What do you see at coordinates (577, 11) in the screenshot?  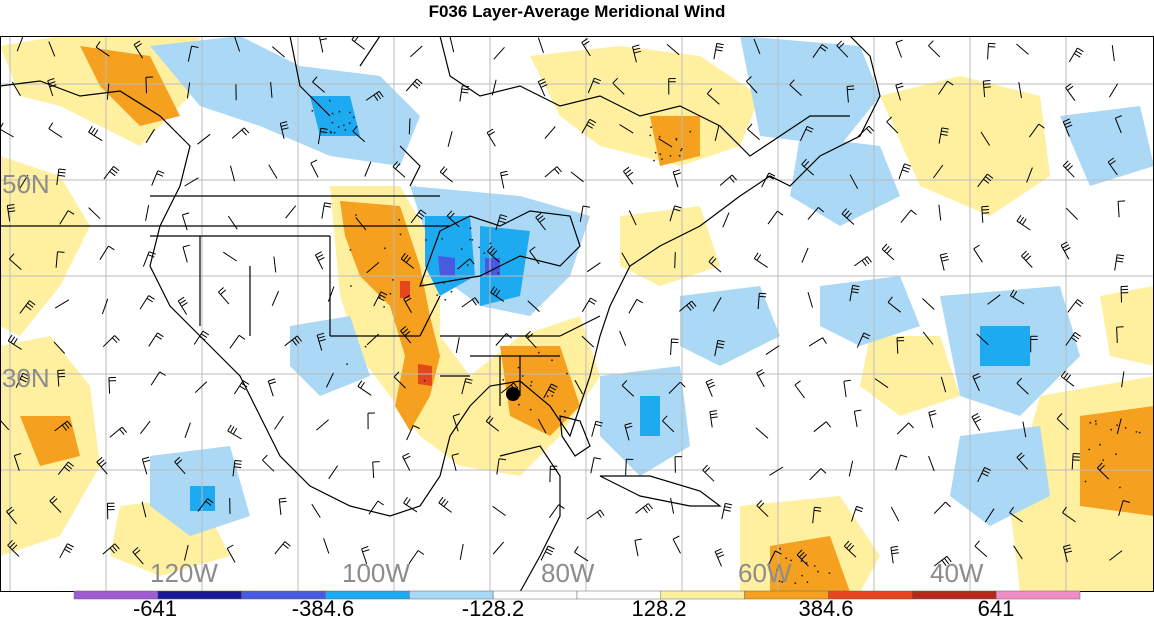 I see `map-title: F036 Layer-Average Meridional Wind` at bounding box center [577, 11].